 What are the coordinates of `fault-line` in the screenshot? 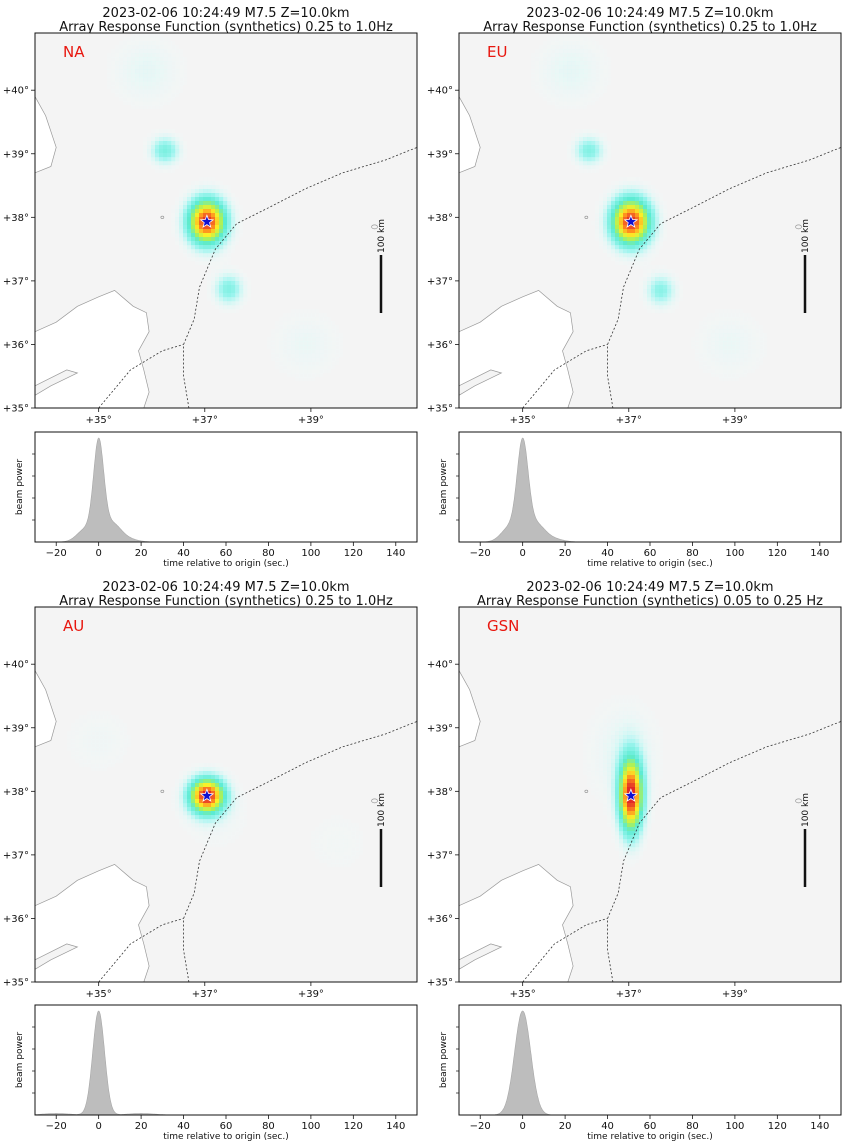 It's located at (300, 852).